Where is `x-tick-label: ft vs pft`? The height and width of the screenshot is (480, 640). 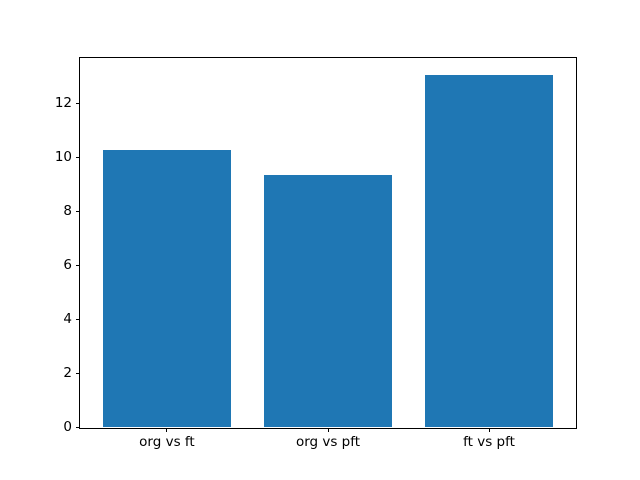 x-tick-label: ft vs pft is located at coordinates (489, 442).